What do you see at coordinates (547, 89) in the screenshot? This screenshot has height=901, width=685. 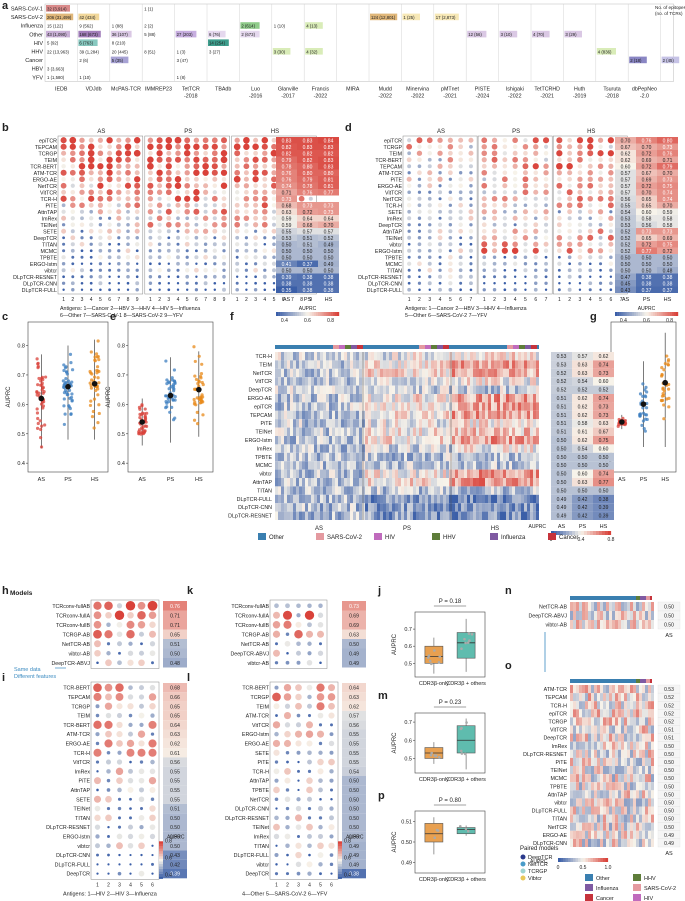 I see `panel-a-db-name: TetTCRHD` at bounding box center [547, 89].